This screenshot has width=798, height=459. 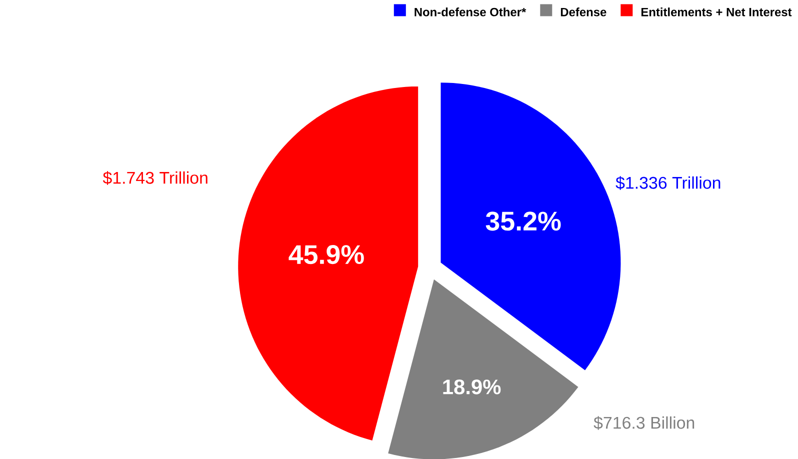 What do you see at coordinates (523, 221) in the screenshot?
I see `data-label: 35.2%` at bounding box center [523, 221].